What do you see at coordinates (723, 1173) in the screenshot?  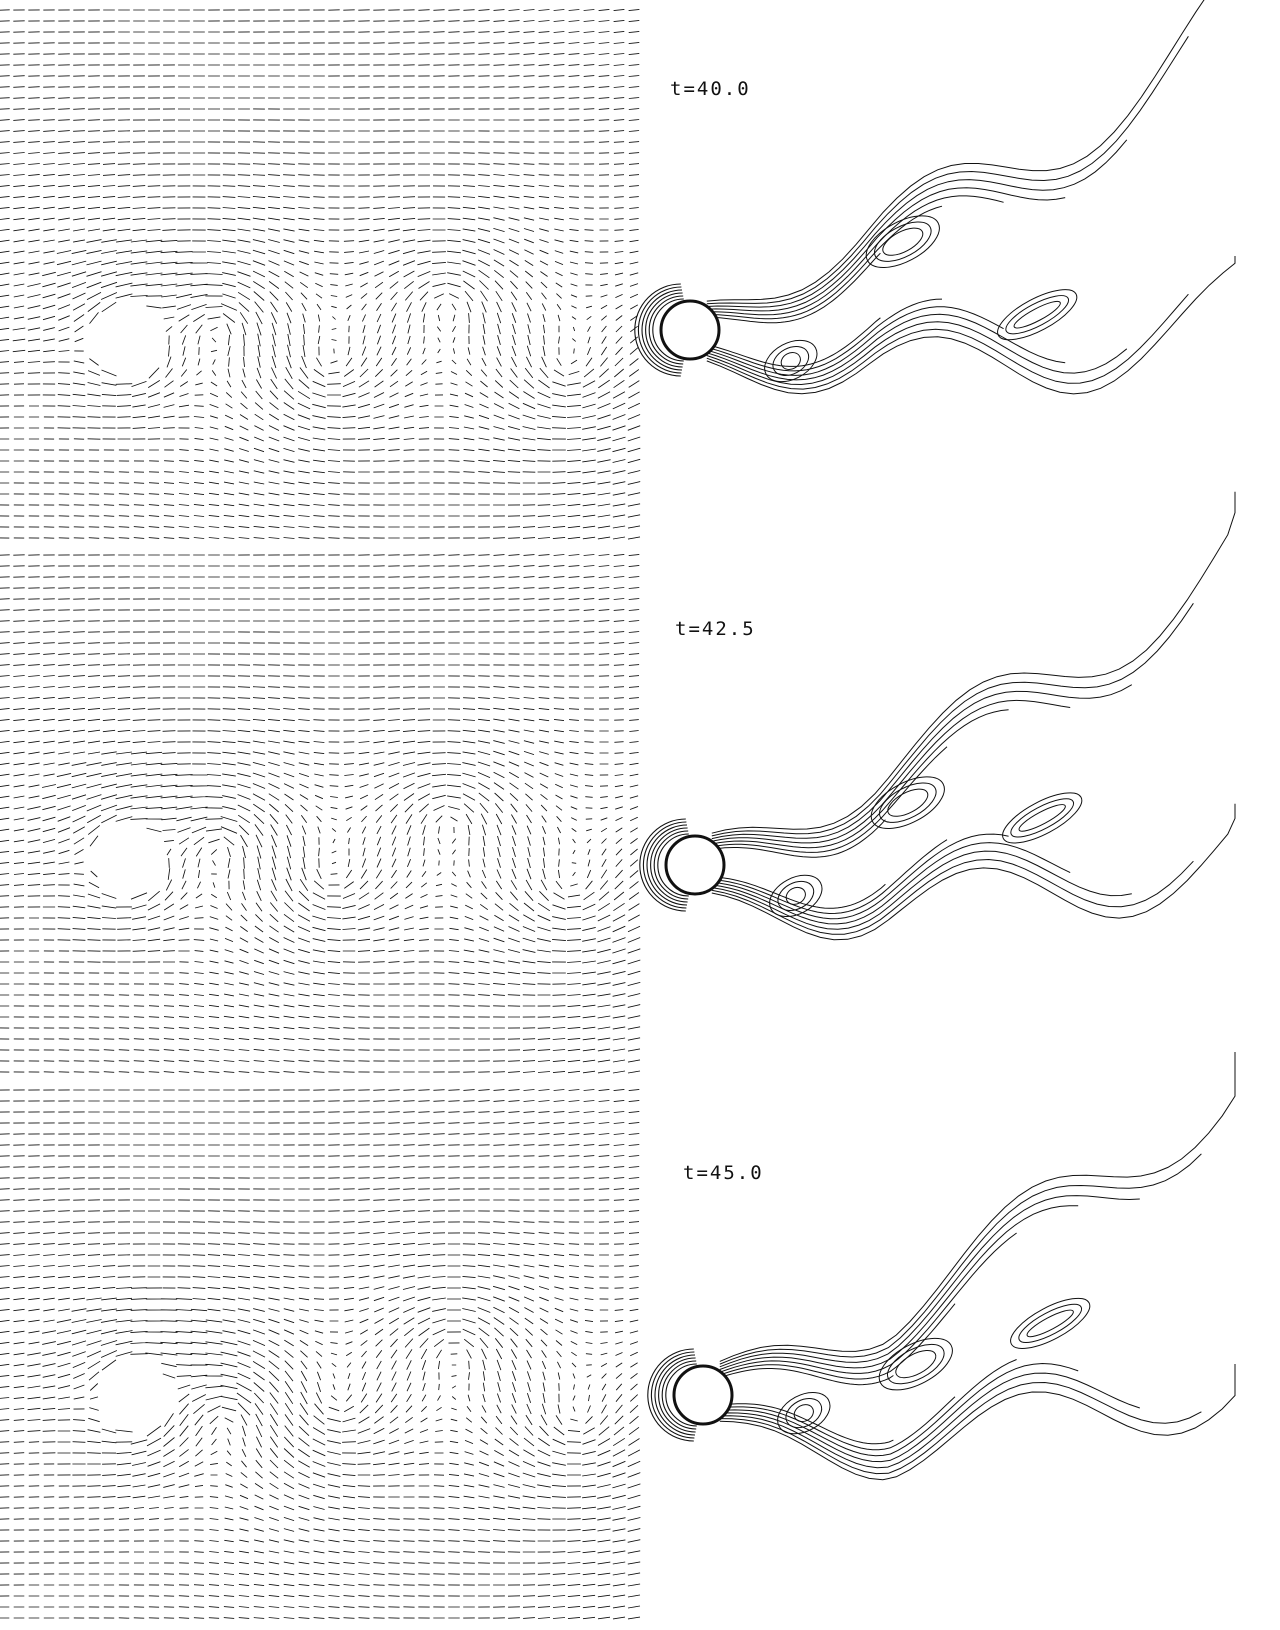 I see `time-label-3: t=45.0` at bounding box center [723, 1173].